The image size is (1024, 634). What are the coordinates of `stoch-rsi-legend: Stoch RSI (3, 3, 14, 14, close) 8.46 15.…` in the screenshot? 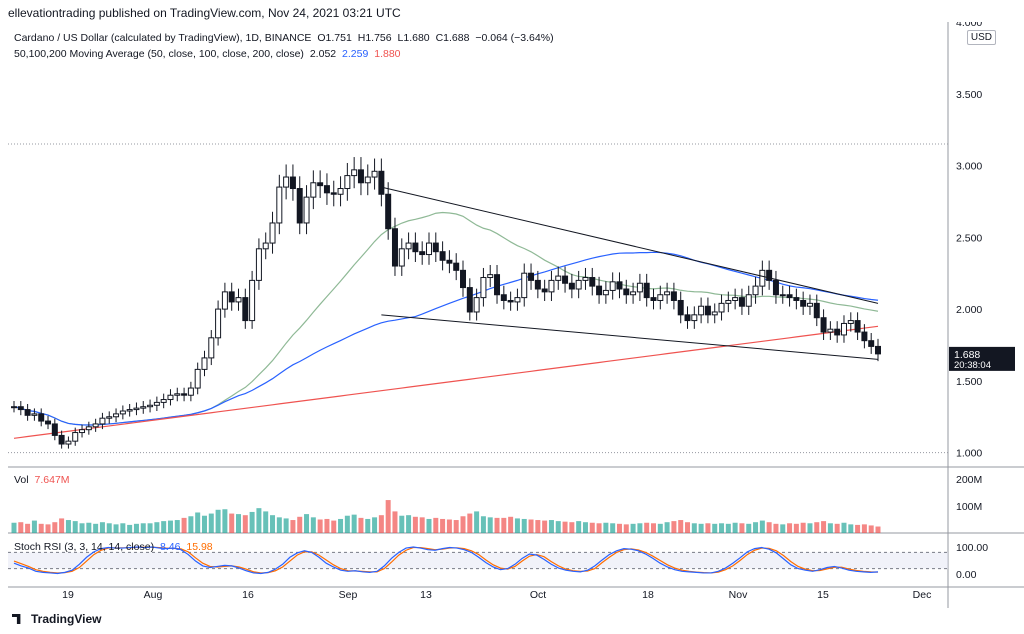 It's located at (113, 547).